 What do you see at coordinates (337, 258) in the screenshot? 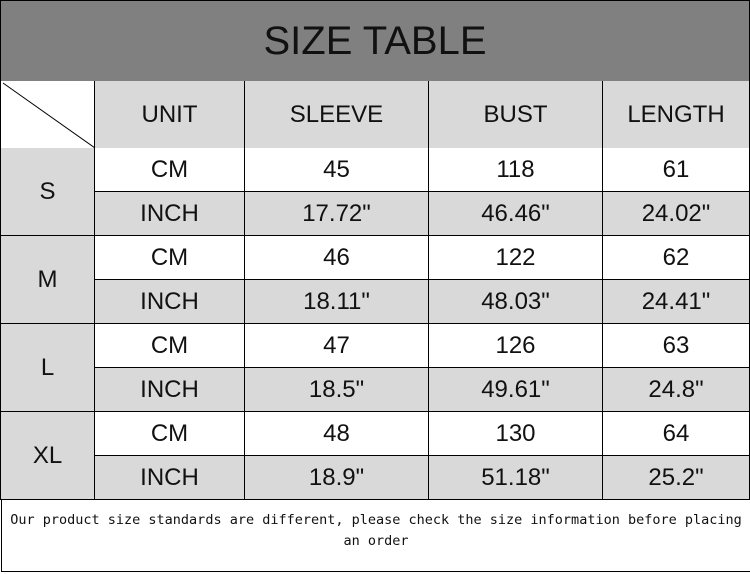
I see `value-cell: 46` at bounding box center [337, 258].